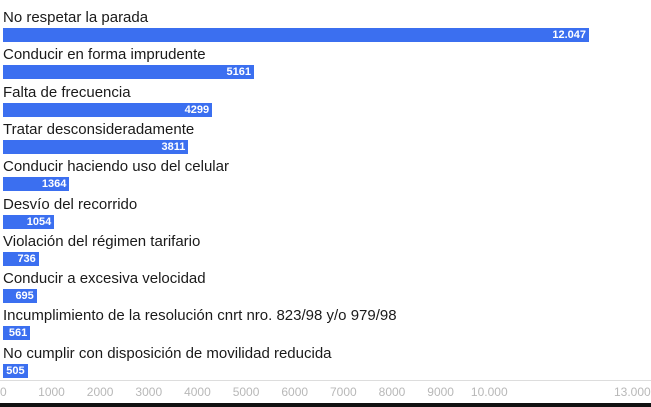 This screenshot has width=651, height=407. Describe the element at coordinates (104, 55) in the screenshot. I see `category-label: Conducir en forma imprudente` at that location.